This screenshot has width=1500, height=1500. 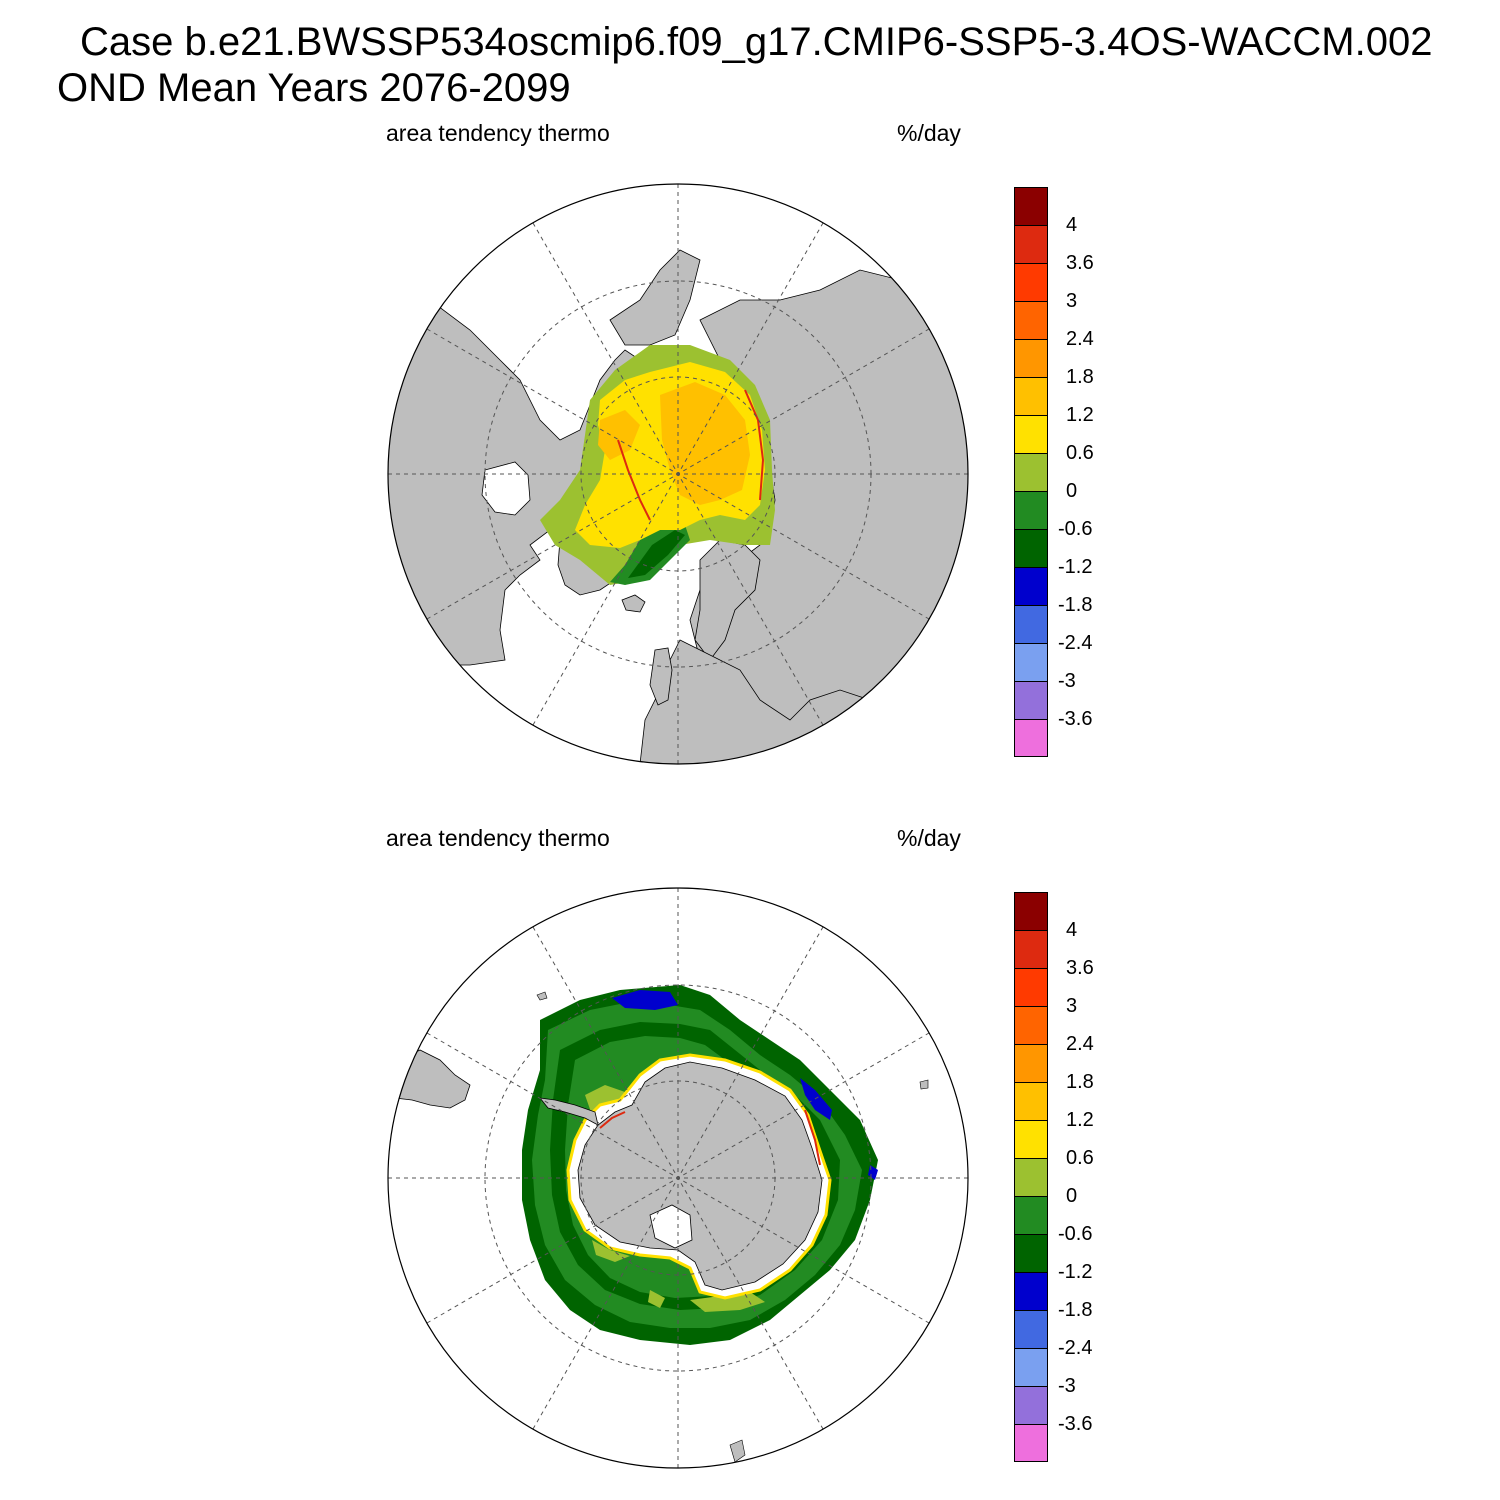 I want to click on bottom-colorbar-tick-label: 4, so click(x=1072, y=930).